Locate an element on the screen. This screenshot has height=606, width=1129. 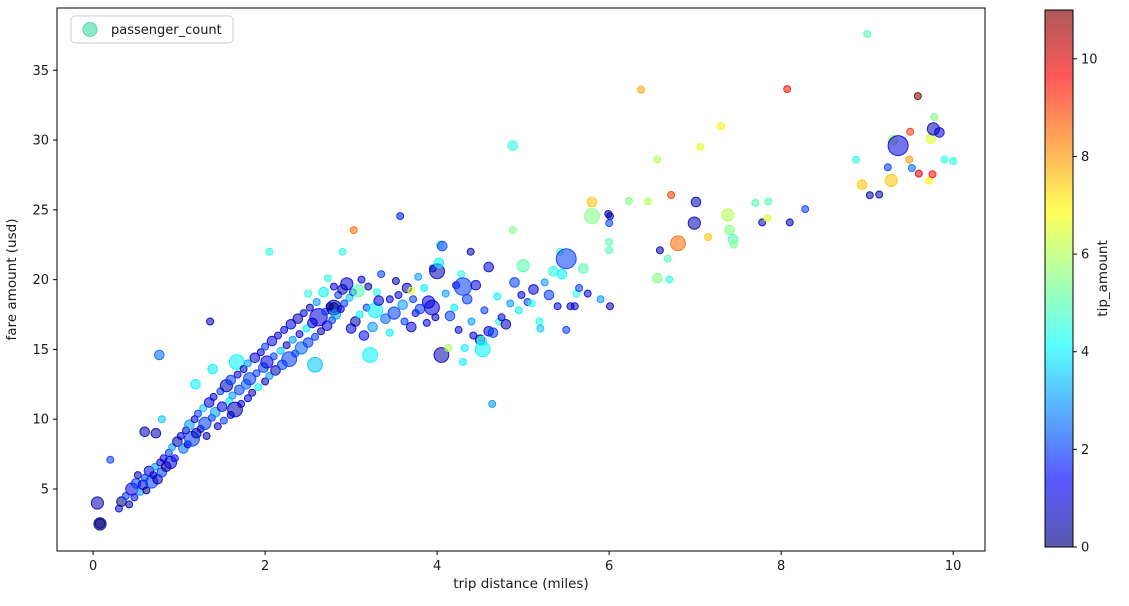
colorbar-tick-label: 6 is located at coordinates (1085, 255).